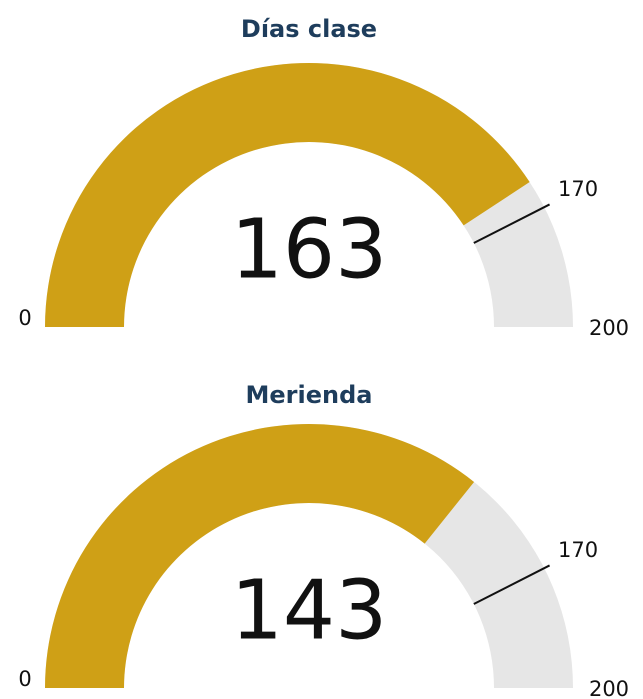 This screenshot has height=699, width=643. I want to click on gauge-value: 163, so click(309, 249).